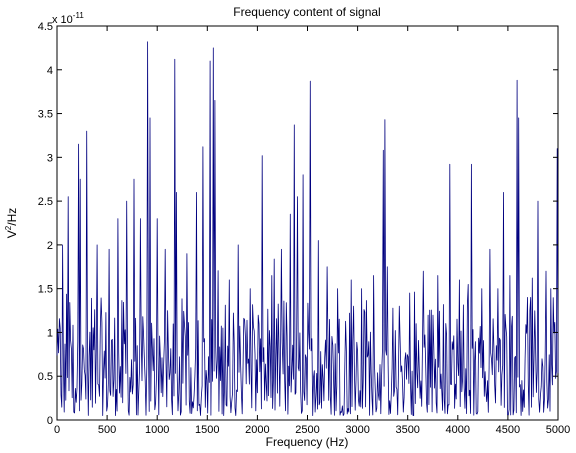 This screenshot has width=576, height=453. What do you see at coordinates (8, 227) in the screenshot?
I see `y-label-sup: 2` at bounding box center [8, 227].